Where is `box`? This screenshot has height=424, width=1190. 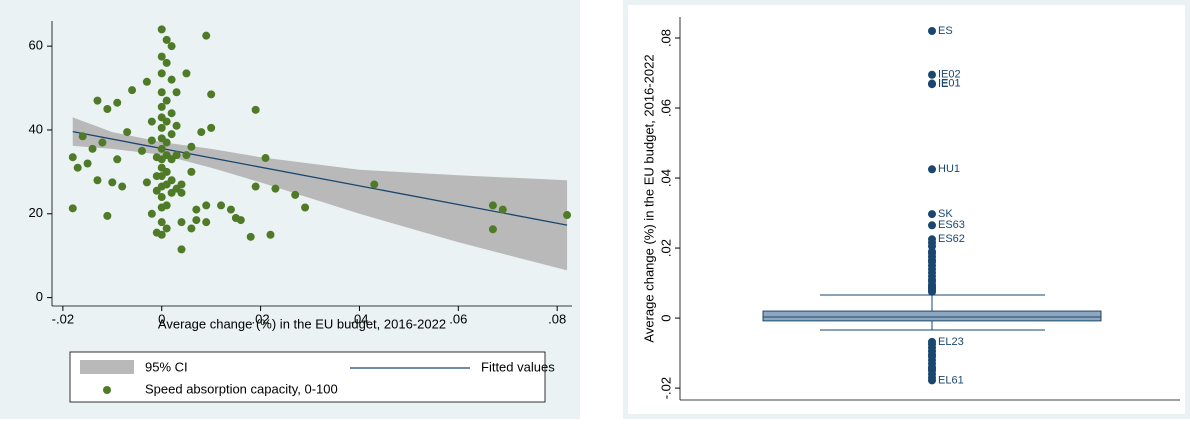 box is located at coordinates (932, 316).